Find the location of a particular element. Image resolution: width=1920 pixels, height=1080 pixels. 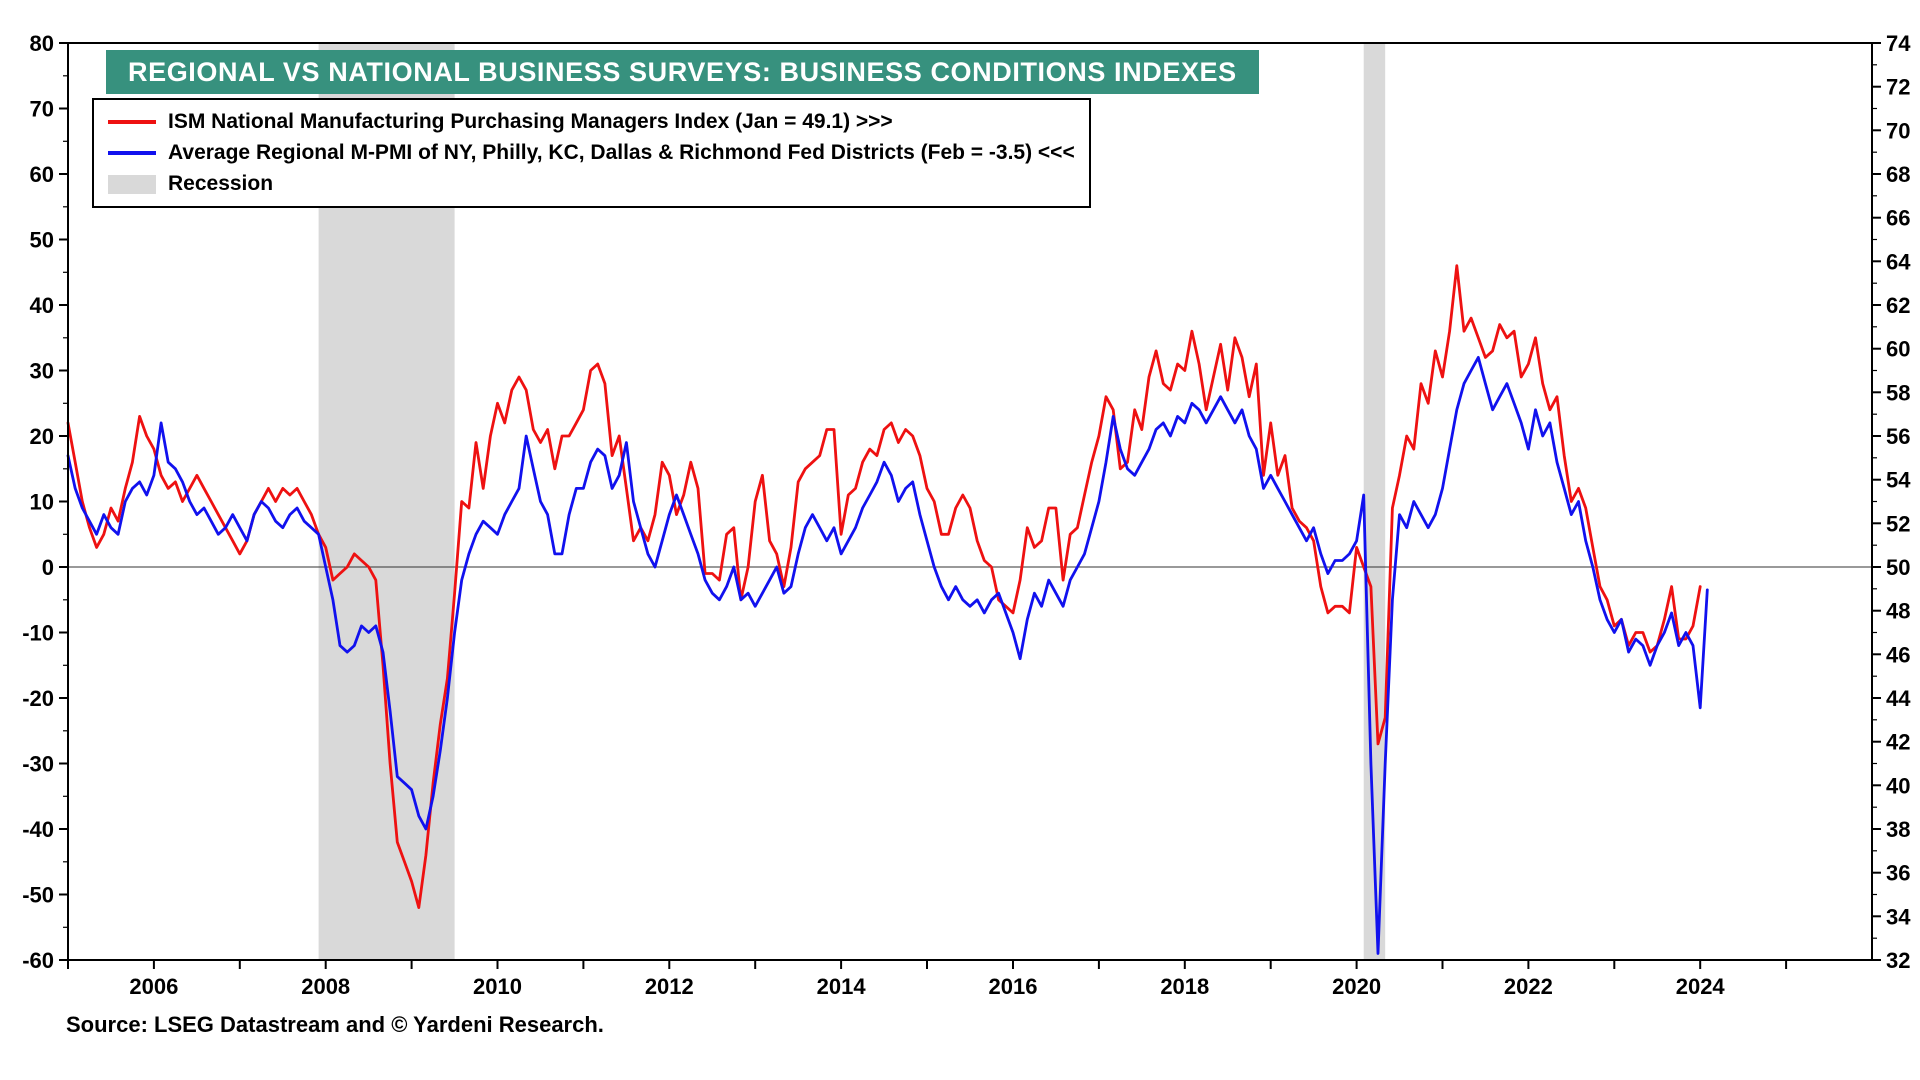

y-left-tick-label: -10 is located at coordinates (38, 633).